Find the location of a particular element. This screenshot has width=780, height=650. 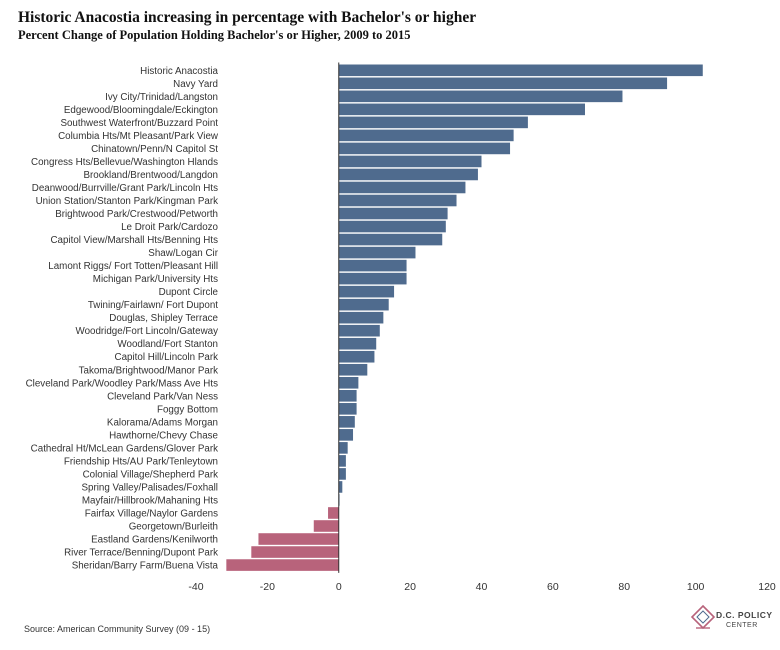

category-label: Kalorama/Adams Morgan is located at coordinates (162, 422).